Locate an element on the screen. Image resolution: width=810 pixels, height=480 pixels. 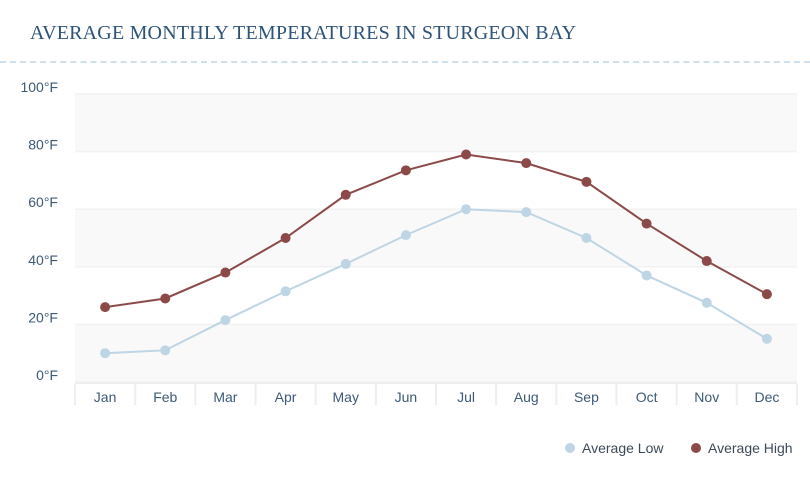
x-tick-label: Mar is located at coordinates (225, 397).